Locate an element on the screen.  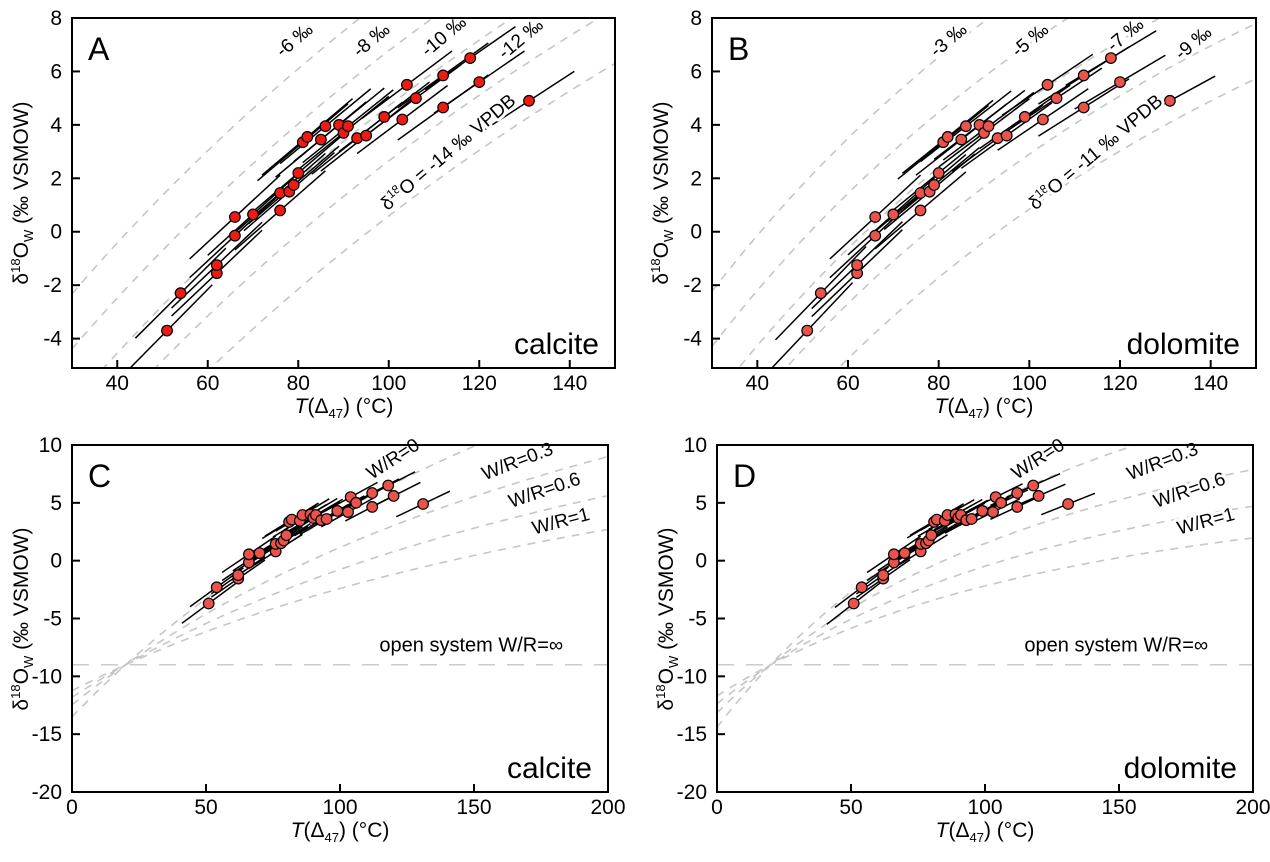
curve-label: -8 ‰ is located at coordinates (371, 40).